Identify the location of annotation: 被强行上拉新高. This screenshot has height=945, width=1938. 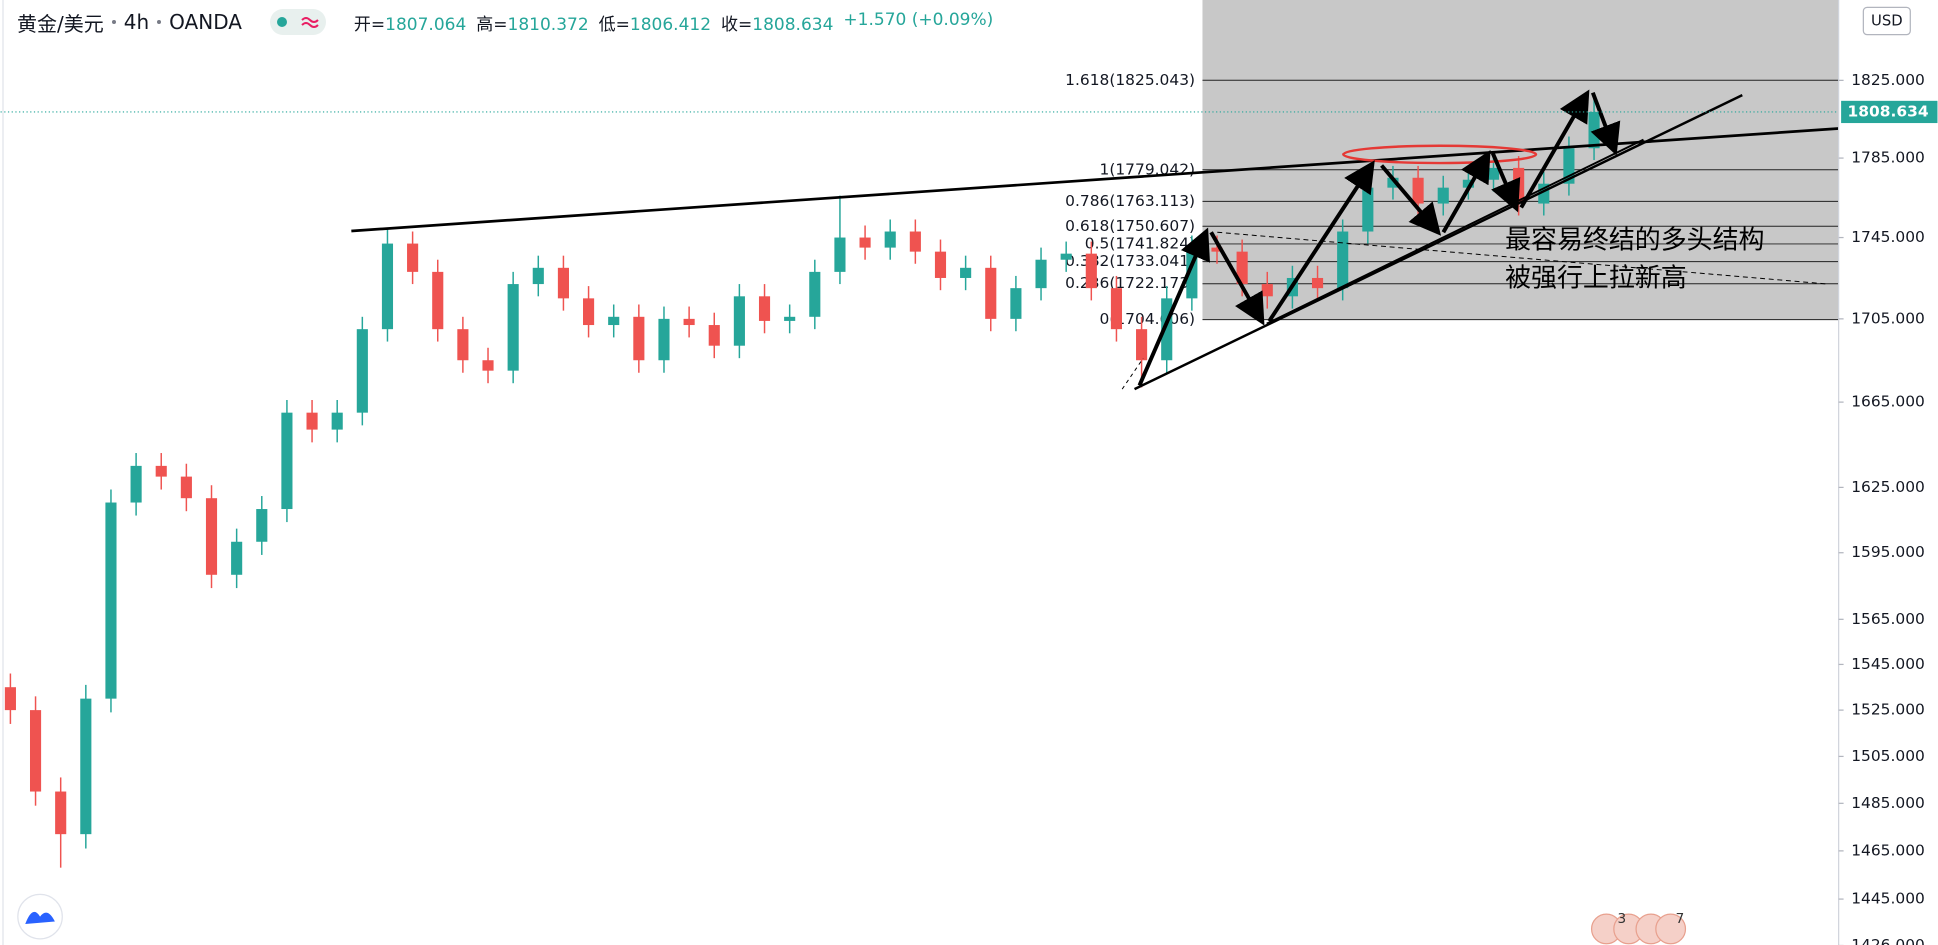
(1596, 279).